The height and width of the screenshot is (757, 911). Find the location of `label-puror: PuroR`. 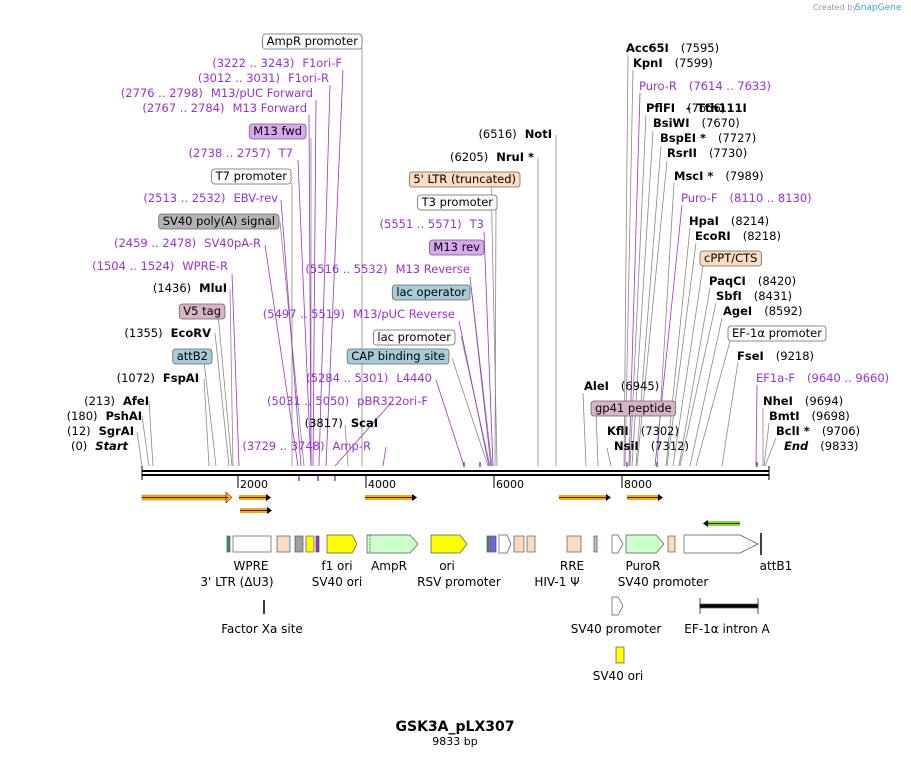

label-puror: PuroR is located at coordinates (643, 566).